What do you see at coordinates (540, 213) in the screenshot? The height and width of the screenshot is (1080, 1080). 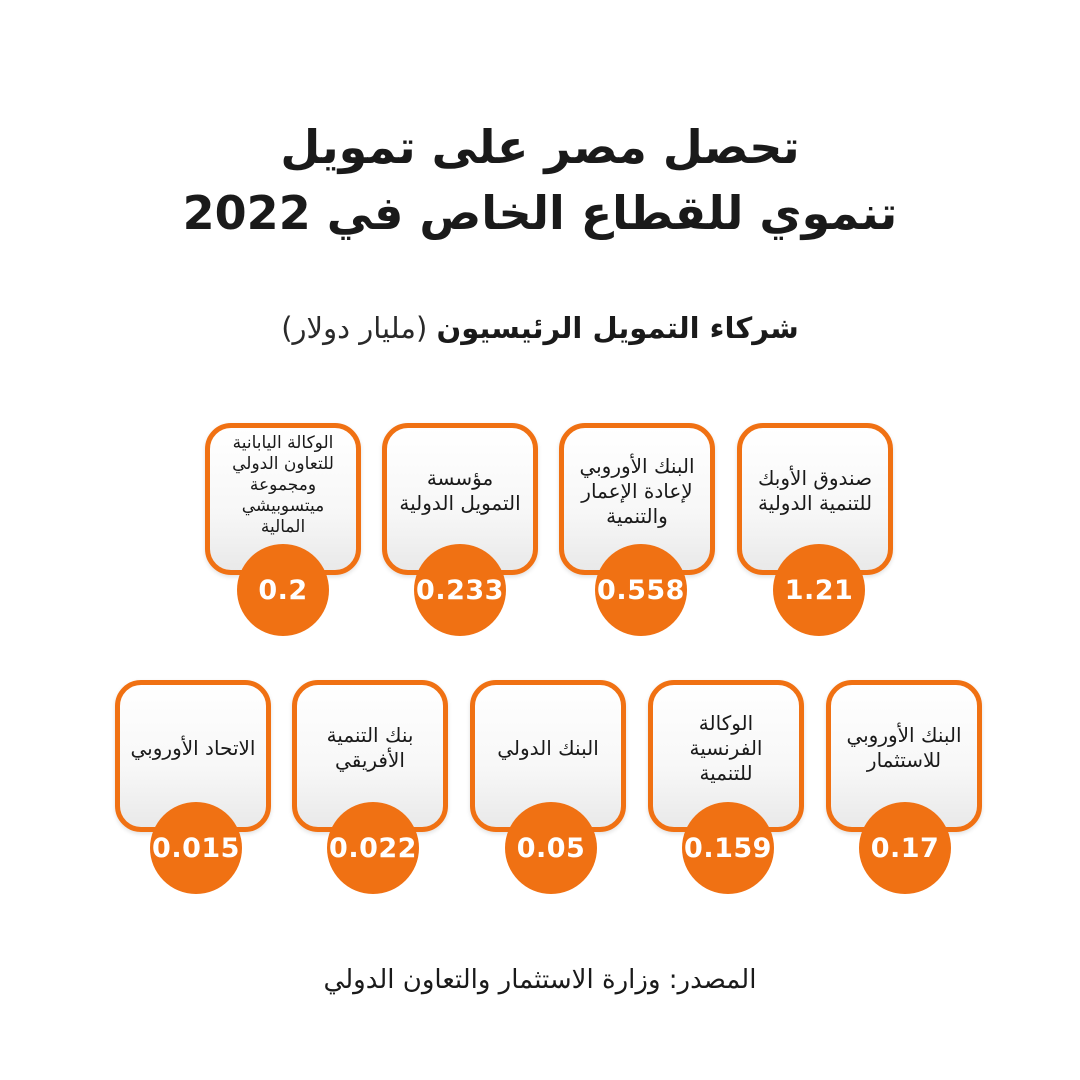 I see `page-title-line-2: تنموي للقطاع الخاص في 2022` at bounding box center [540, 213].